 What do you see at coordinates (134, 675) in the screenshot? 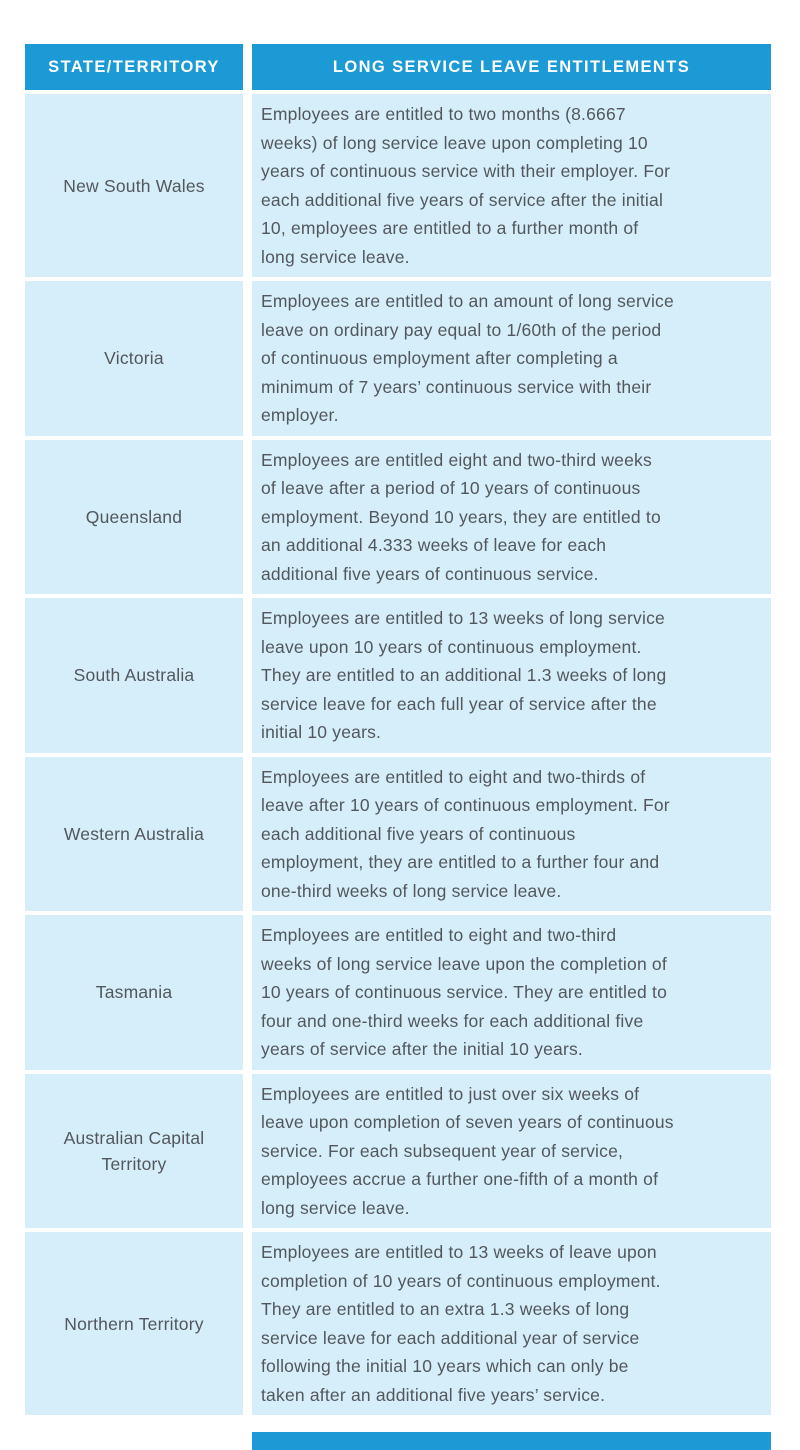
I see `state-cell-south-australia: South Australia` at bounding box center [134, 675].